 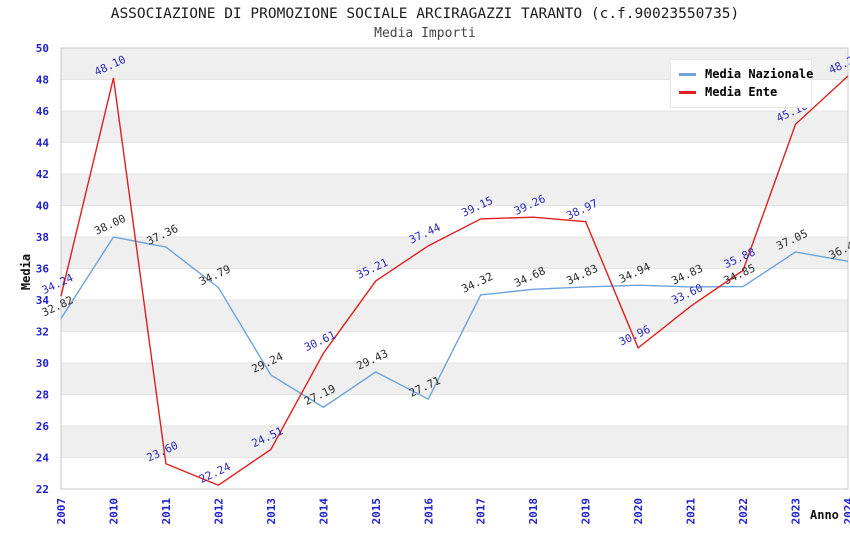 I want to click on x-tick-label: 2010, so click(x=113, y=511).